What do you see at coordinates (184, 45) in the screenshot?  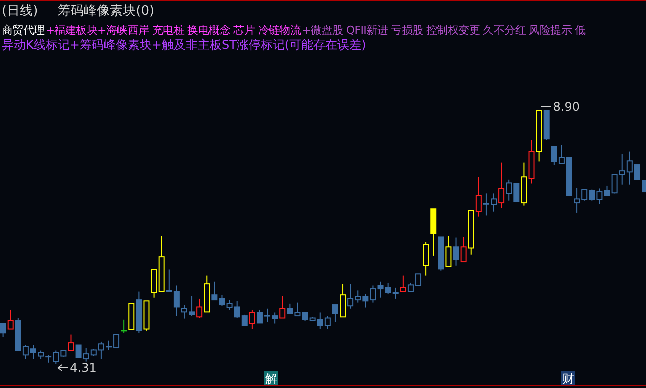 I see `text: 异动K线标记+筹码峰像素块+触及非主板ST涨停标记(可能存在误差)` at bounding box center [184, 45].